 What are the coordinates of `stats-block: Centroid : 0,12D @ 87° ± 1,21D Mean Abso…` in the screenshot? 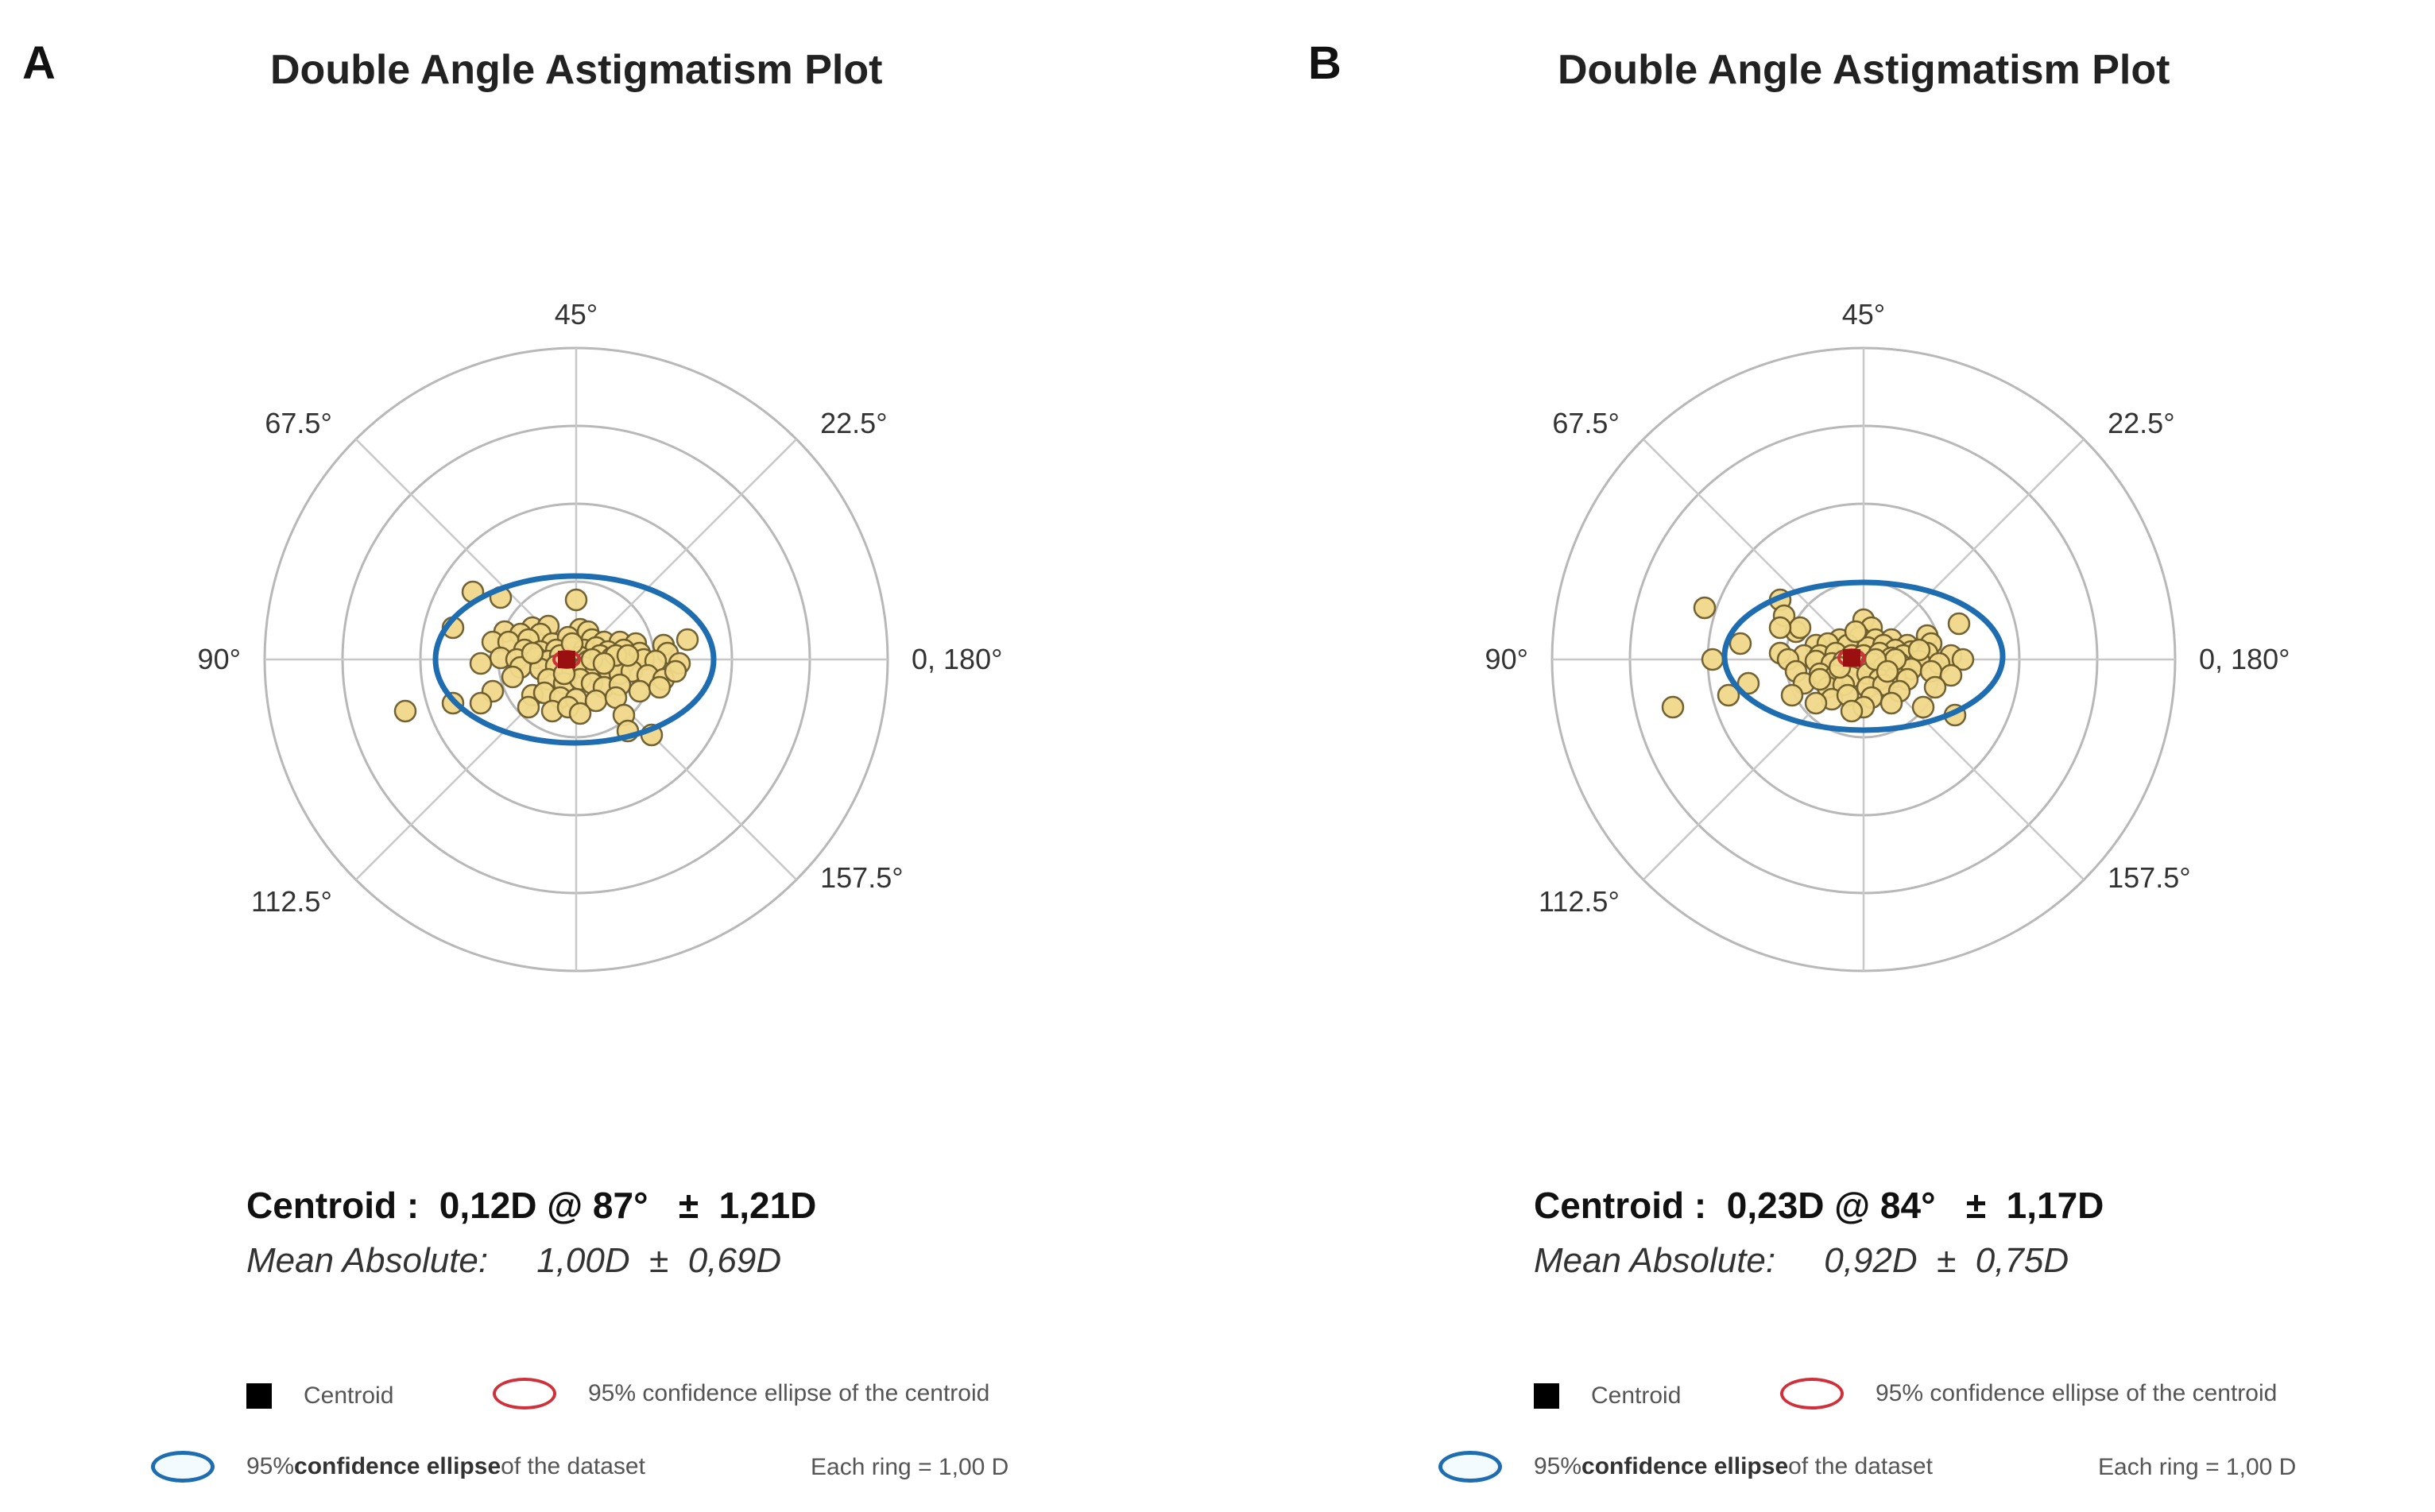 It's located at (531, 1232).